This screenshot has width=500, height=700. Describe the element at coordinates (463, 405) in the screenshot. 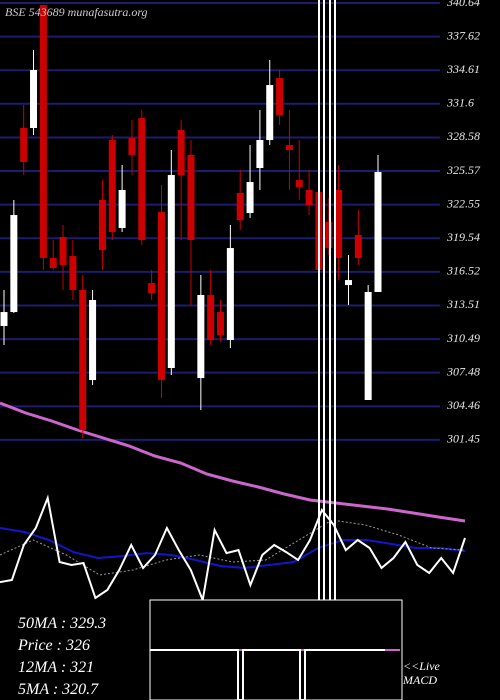

I see `y-tick-label: 304.46` at that location.